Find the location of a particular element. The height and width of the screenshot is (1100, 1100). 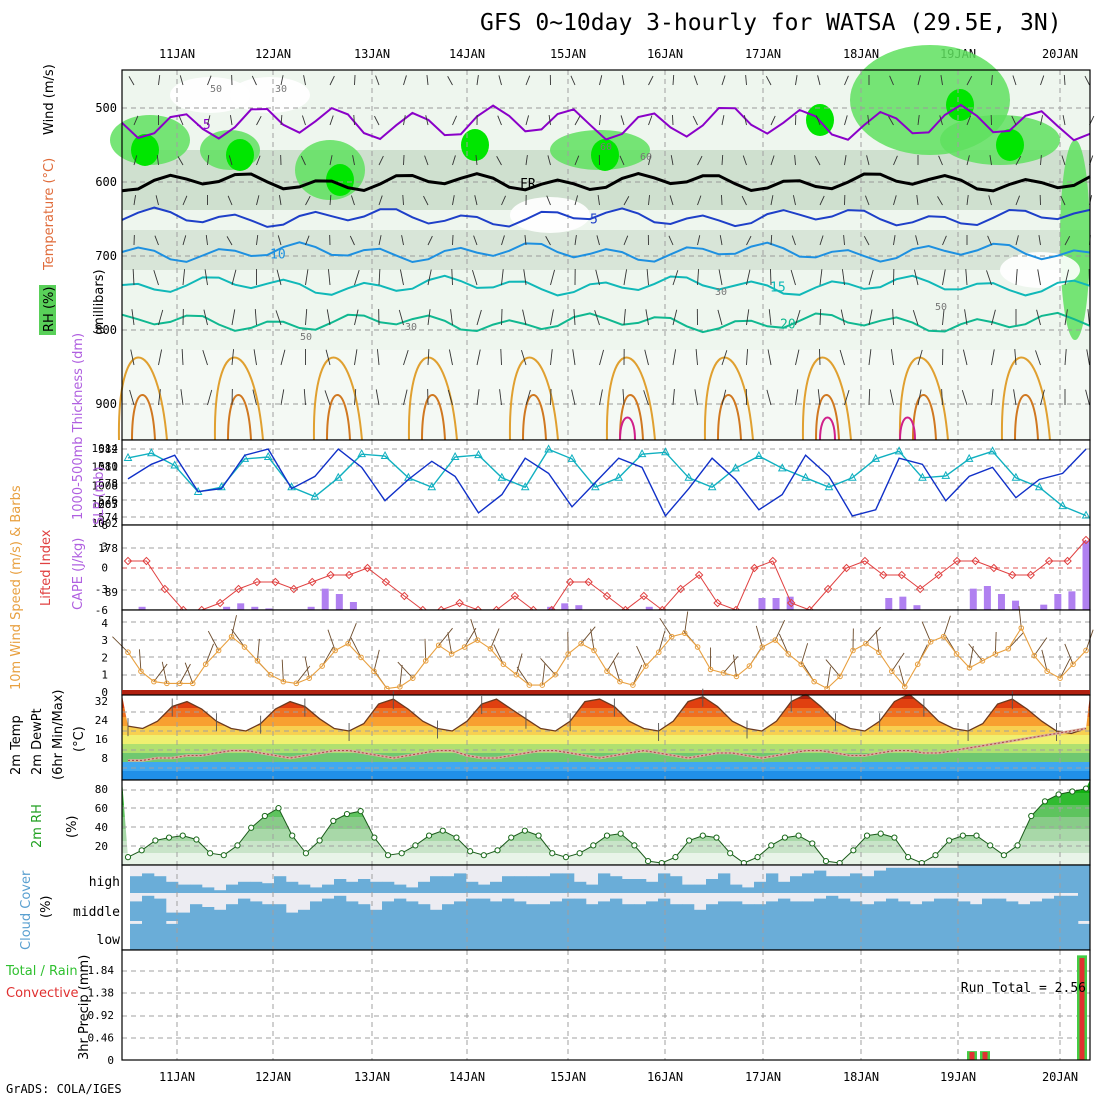

temp-contour is located at coordinates (606, 252).